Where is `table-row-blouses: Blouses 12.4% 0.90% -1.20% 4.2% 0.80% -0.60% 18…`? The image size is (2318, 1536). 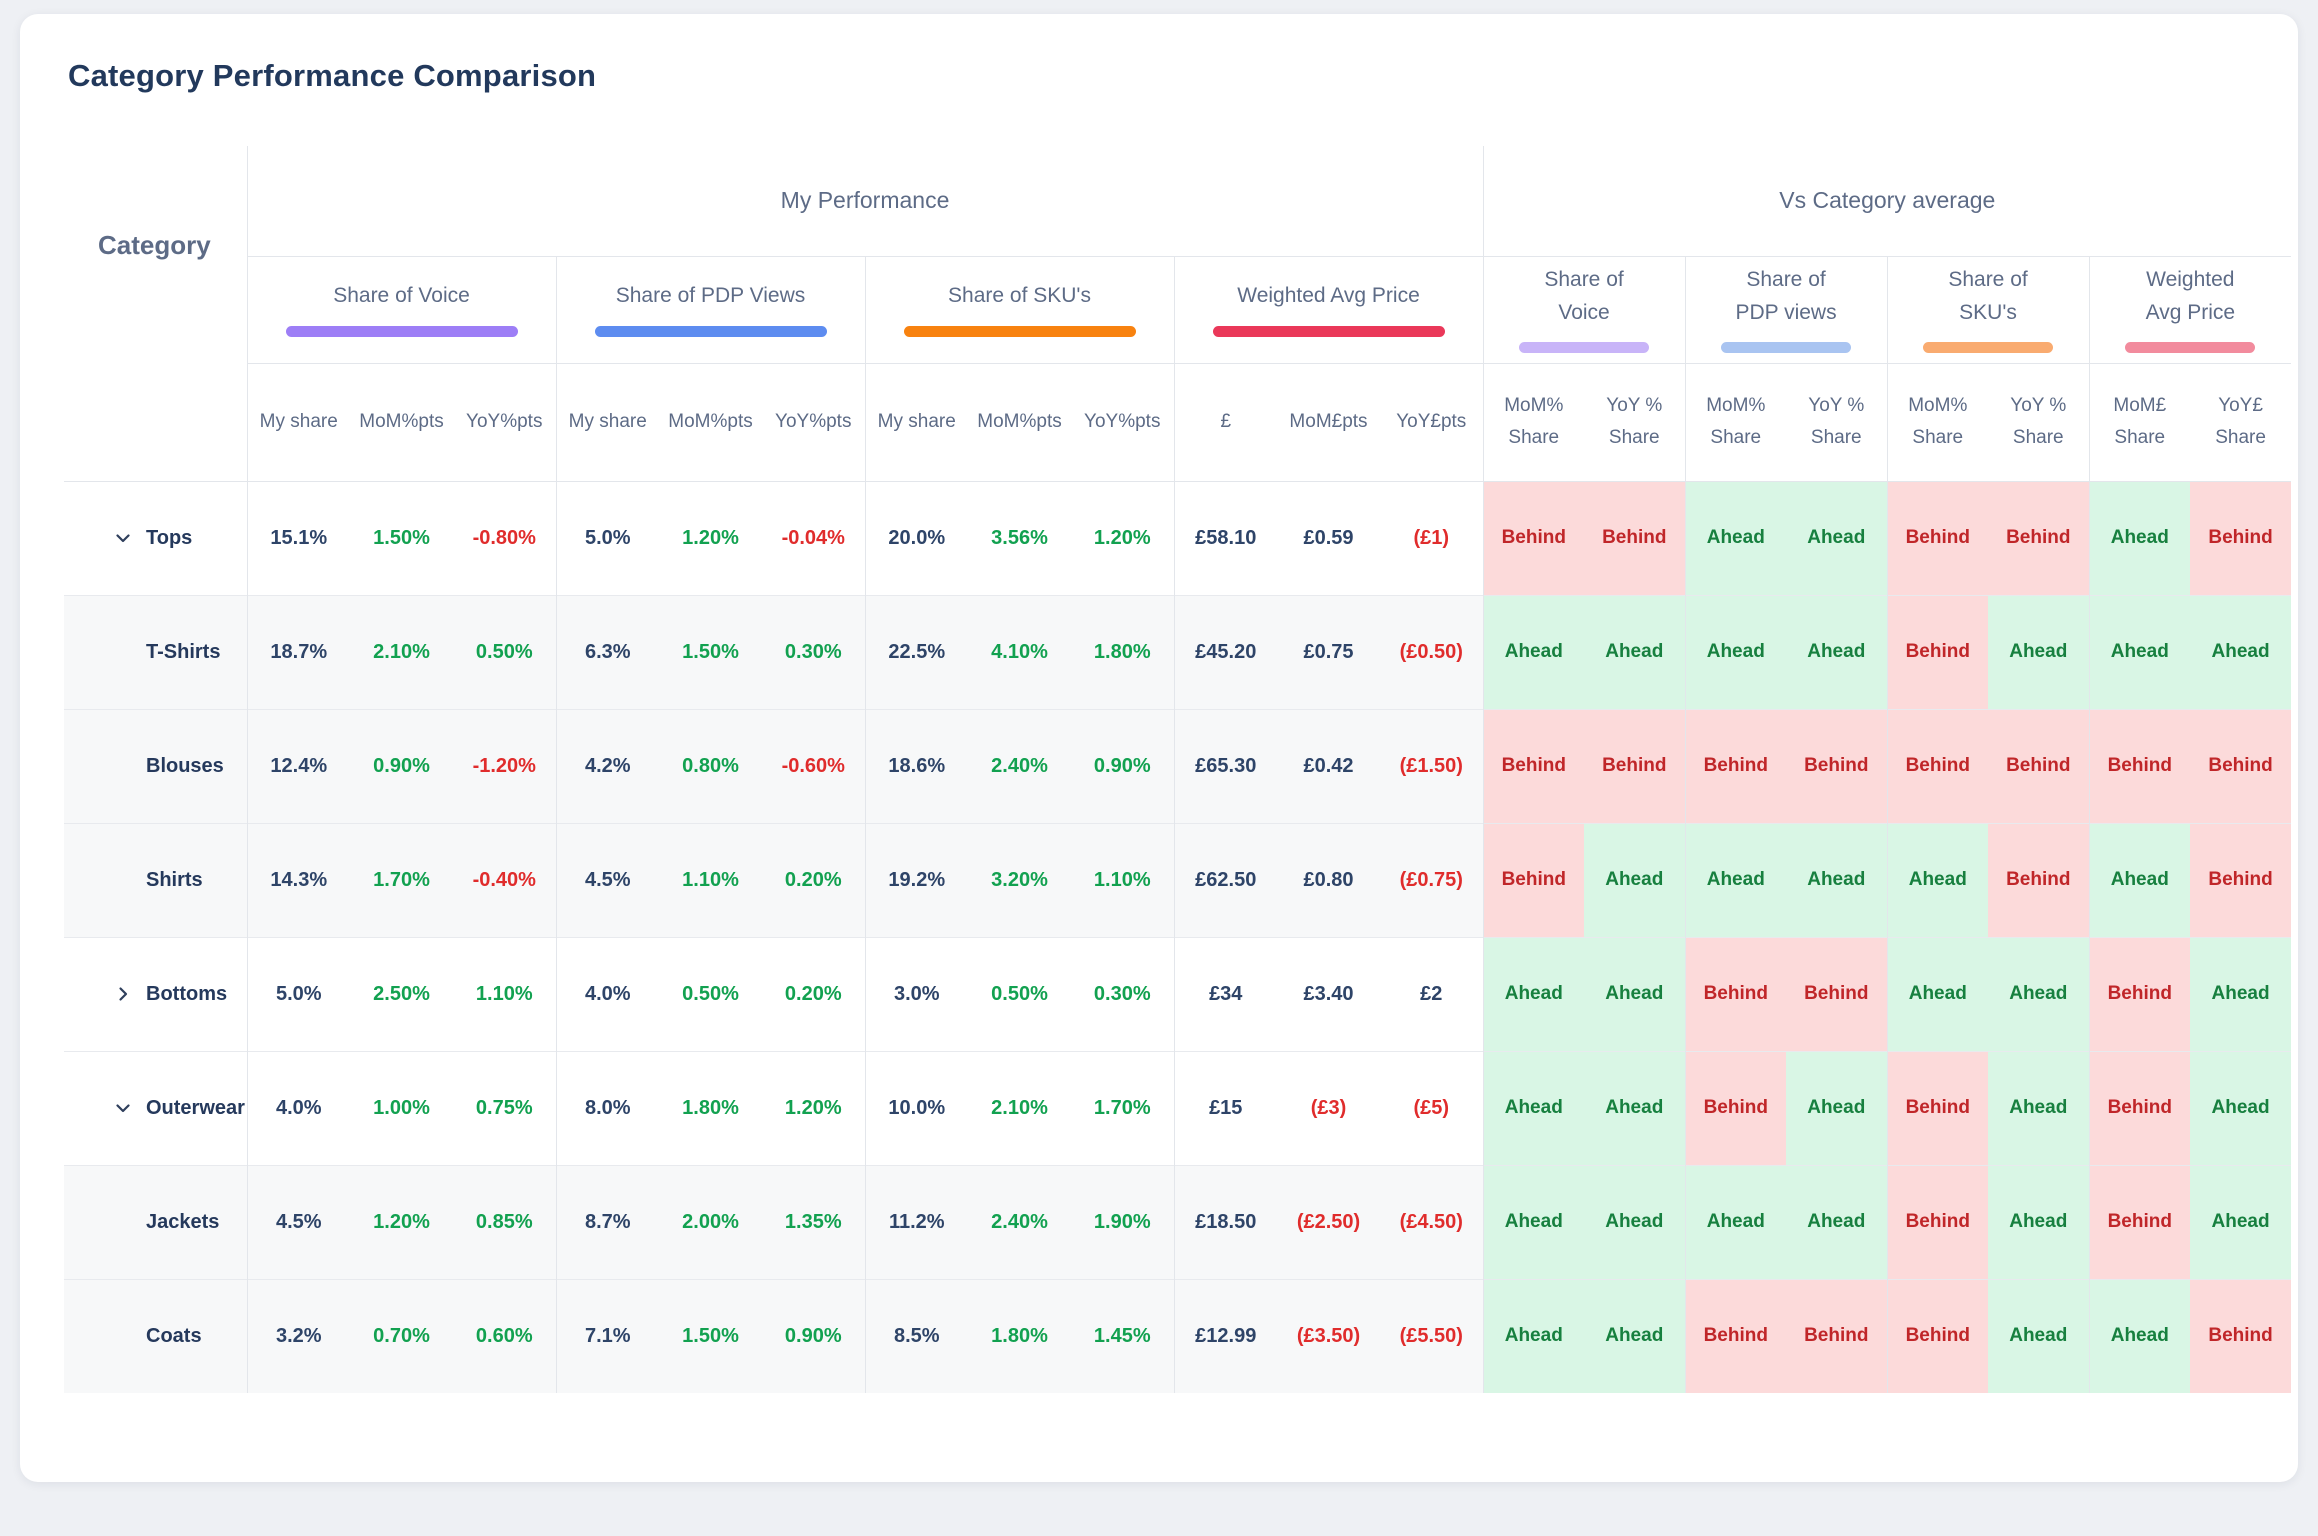
table-row-blouses: Blouses 12.4% 0.90% -1.20% 4.2% 0.80% -0.60% 18… is located at coordinates (1178, 765).